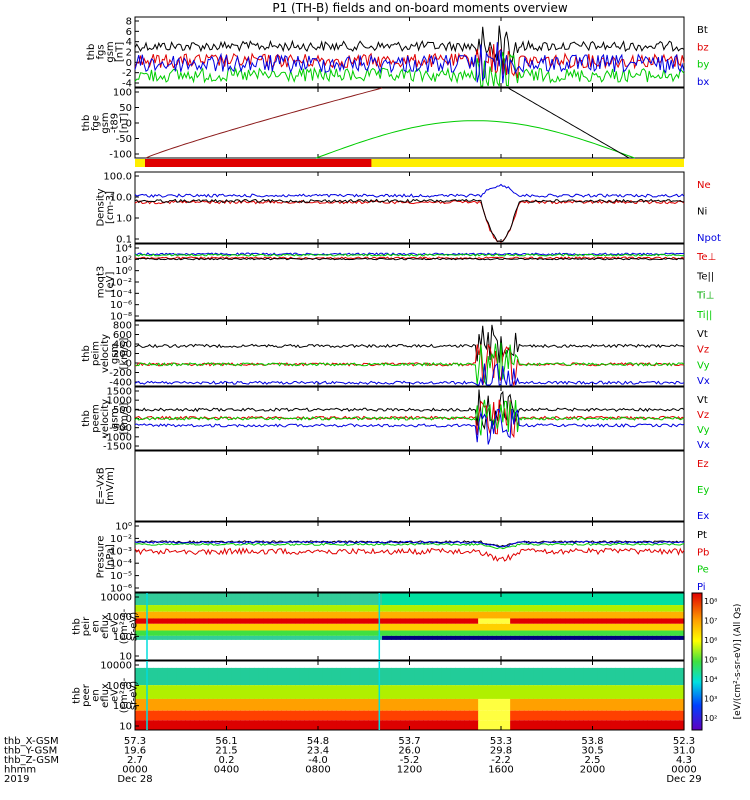  I want to click on y-tick-label: 1000, so click(119, 617).